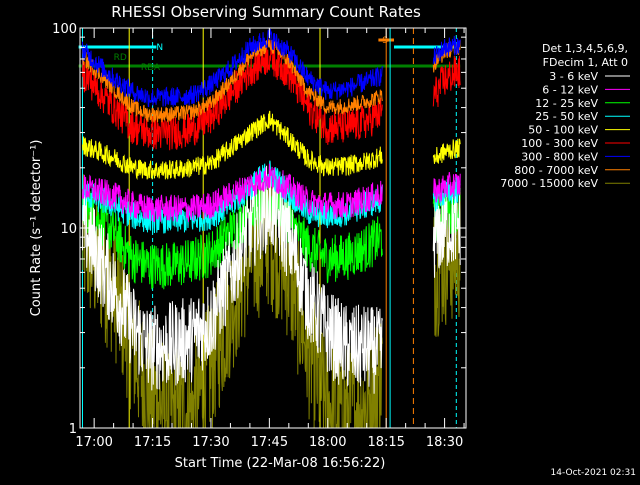 This screenshot has width=640, height=485. Describe the element at coordinates (68, 229) in the screenshot. I see `y-tick-label-1: 10` at that location.